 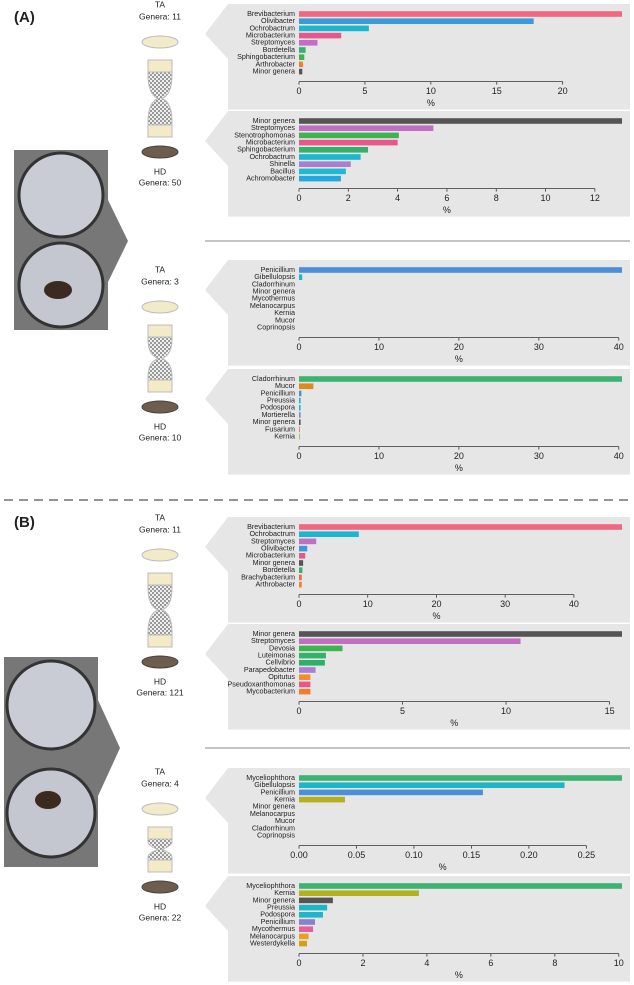 What do you see at coordinates (281, 676) in the screenshot?
I see `category-label: Opitutus` at bounding box center [281, 676].